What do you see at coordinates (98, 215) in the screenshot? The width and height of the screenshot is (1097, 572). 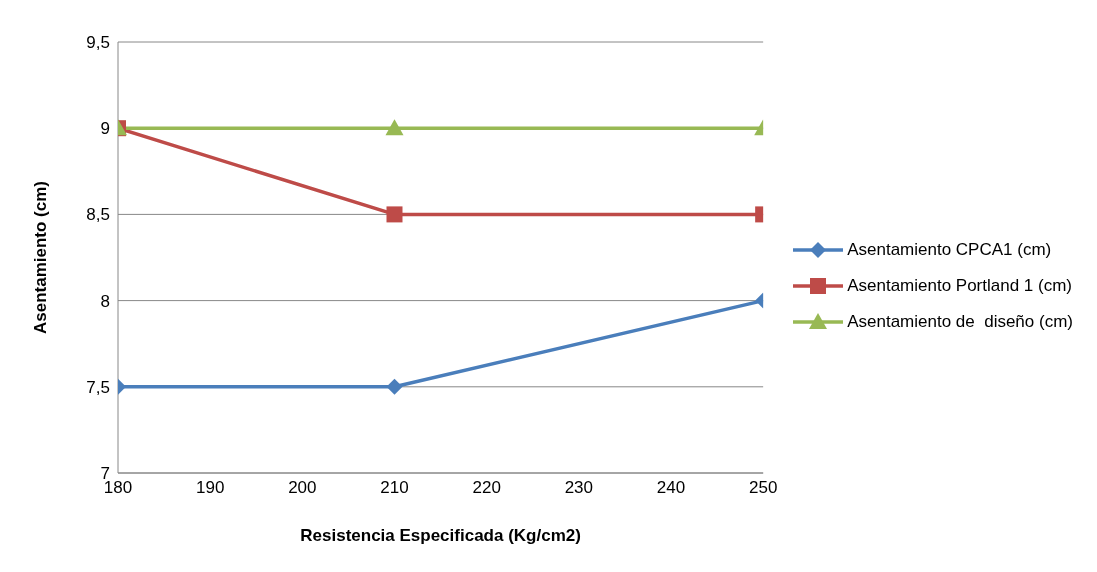 I see `y-tick-label: 8,5` at bounding box center [98, 215].